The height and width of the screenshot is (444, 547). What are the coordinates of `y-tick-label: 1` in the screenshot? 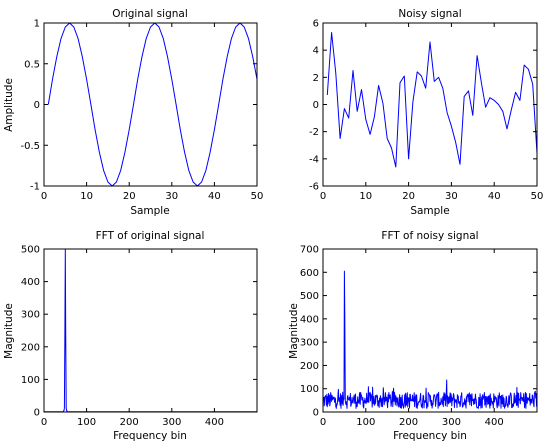 It's located at (37, 24).